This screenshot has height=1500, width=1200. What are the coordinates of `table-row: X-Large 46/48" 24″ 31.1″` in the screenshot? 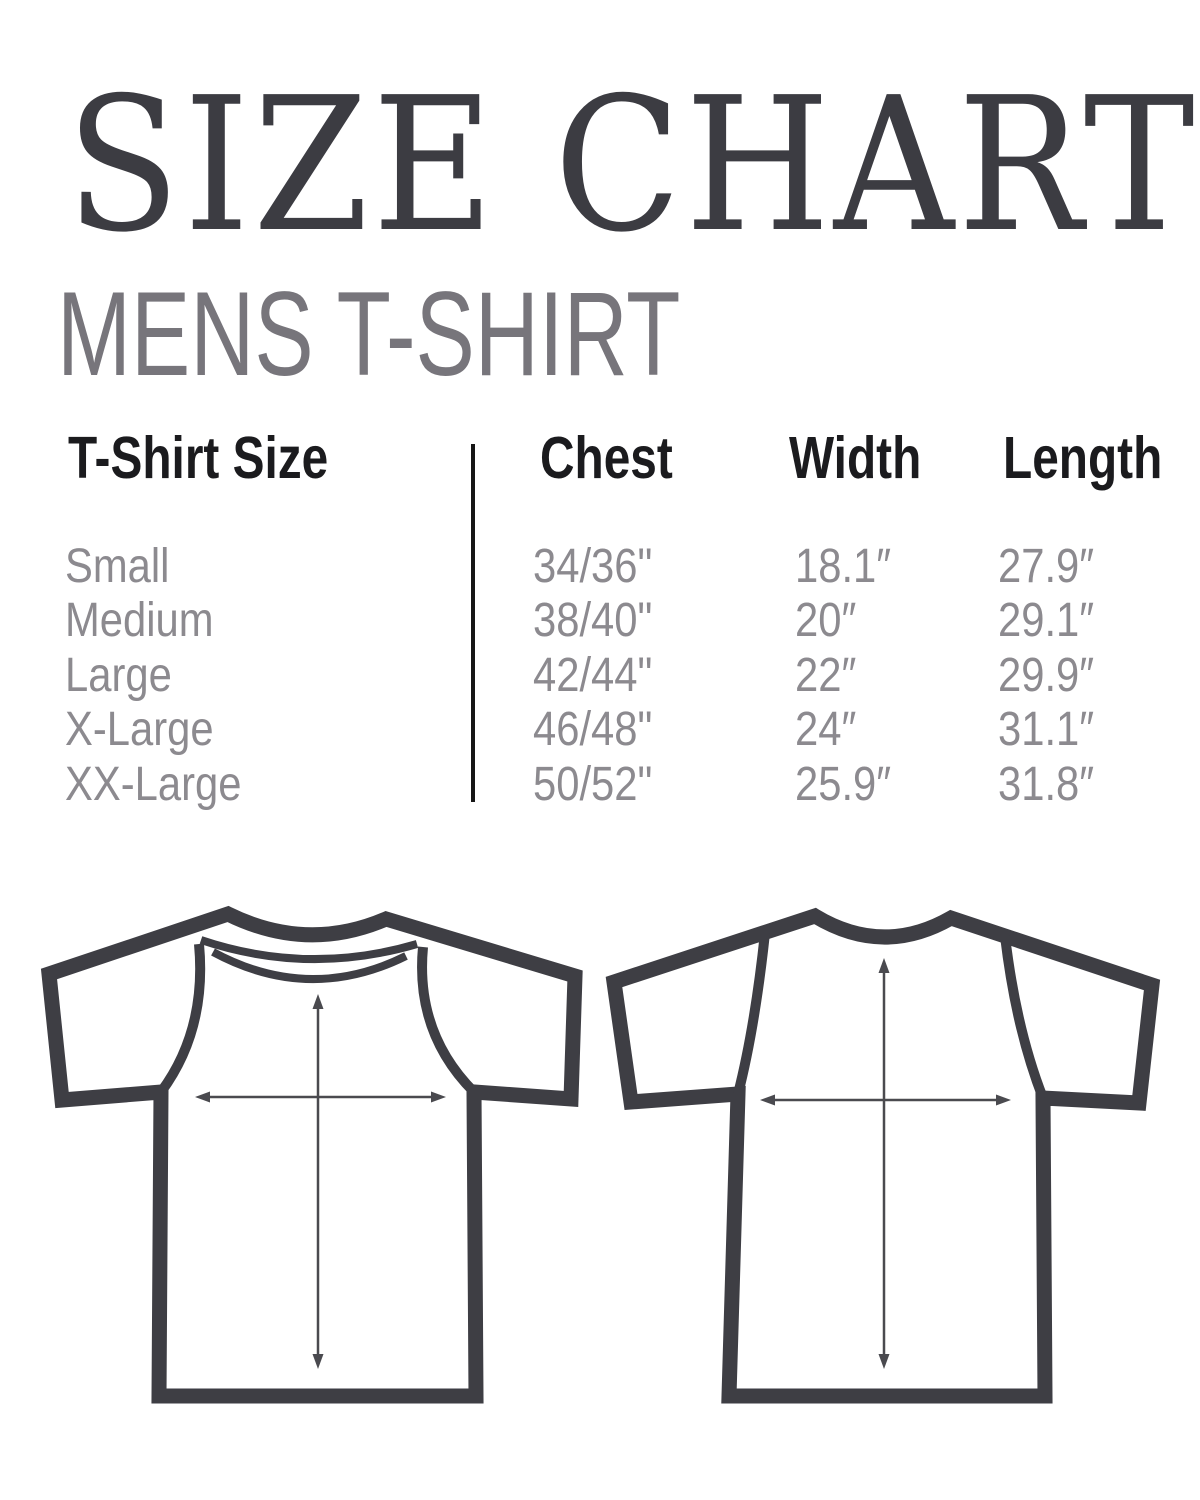 It's located at (600, 730).